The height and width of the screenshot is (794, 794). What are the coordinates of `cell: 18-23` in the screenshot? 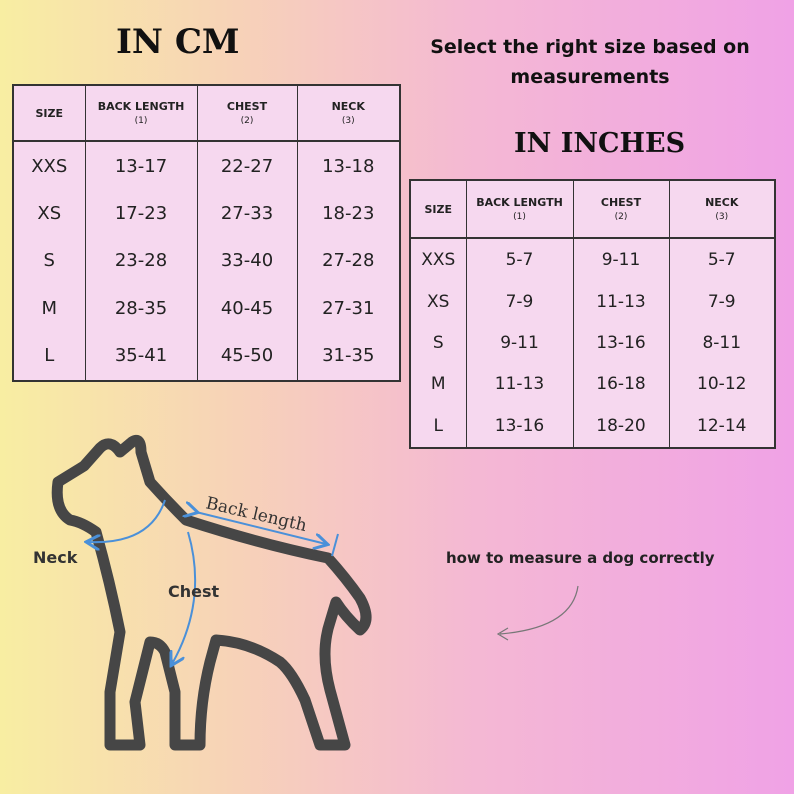 It's located at (348, 214).